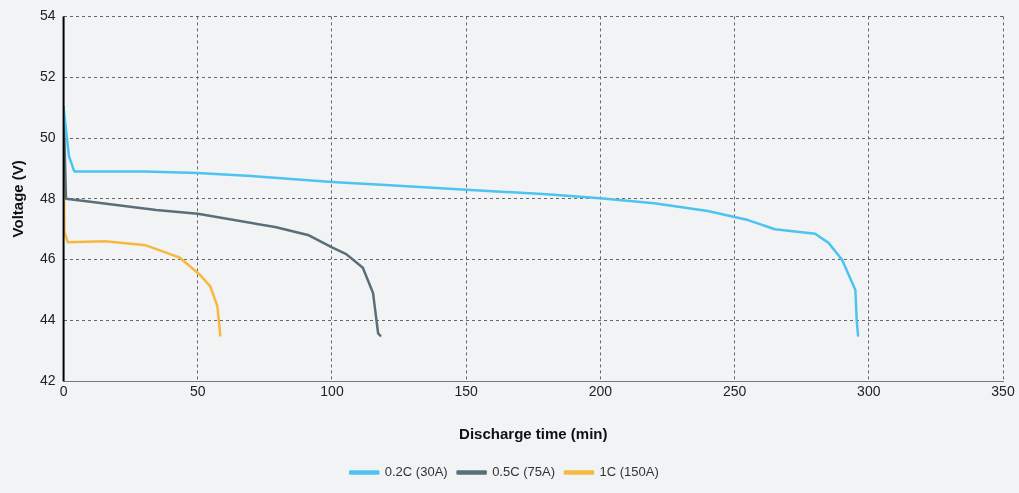  What do you see at coordinates (600, 391) in the screenshot?
I see `x-tick-label: 200` at bounding box center [600, 391].